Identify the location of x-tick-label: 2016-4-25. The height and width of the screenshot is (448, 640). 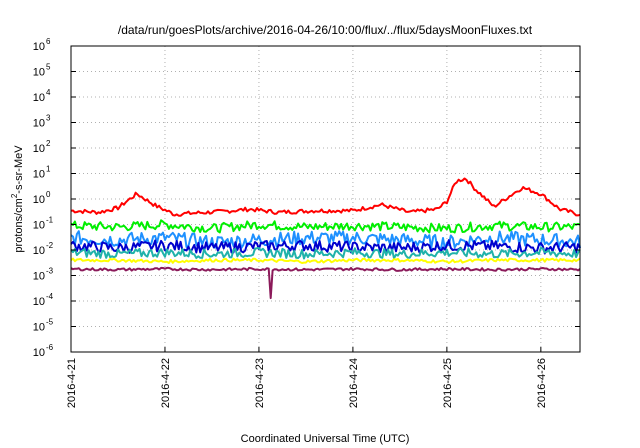
(448, 383).